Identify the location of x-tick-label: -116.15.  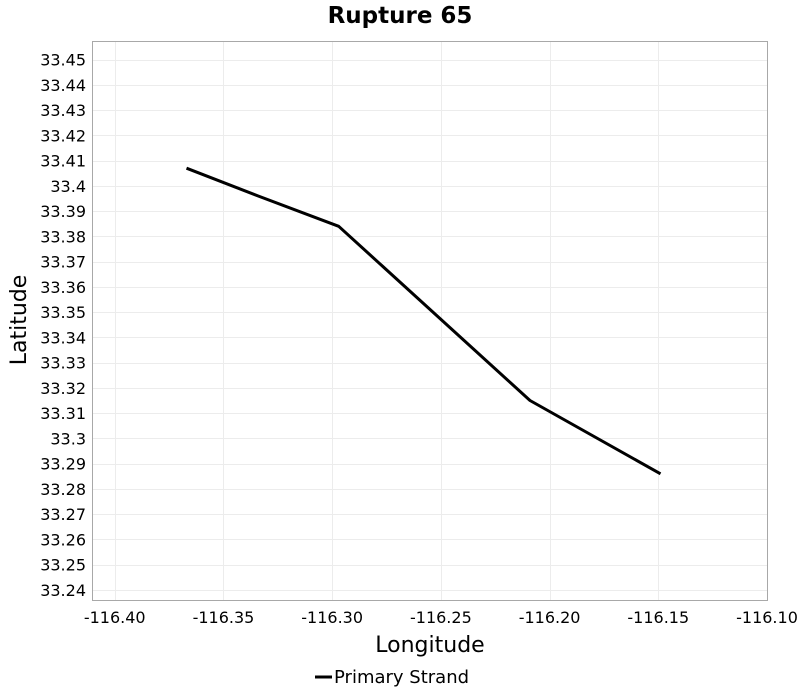
(658, 617).